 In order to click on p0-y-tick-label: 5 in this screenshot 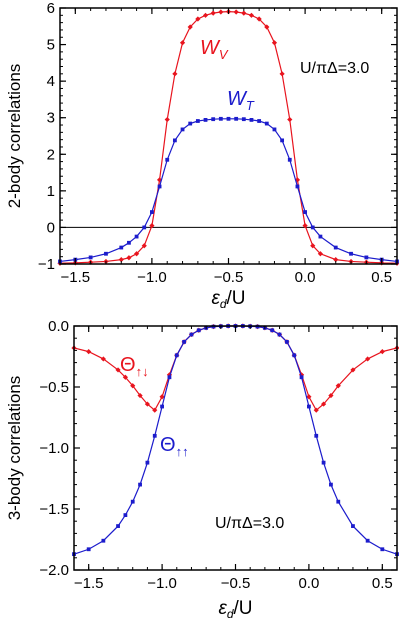, I will do `click(51, 45)`.